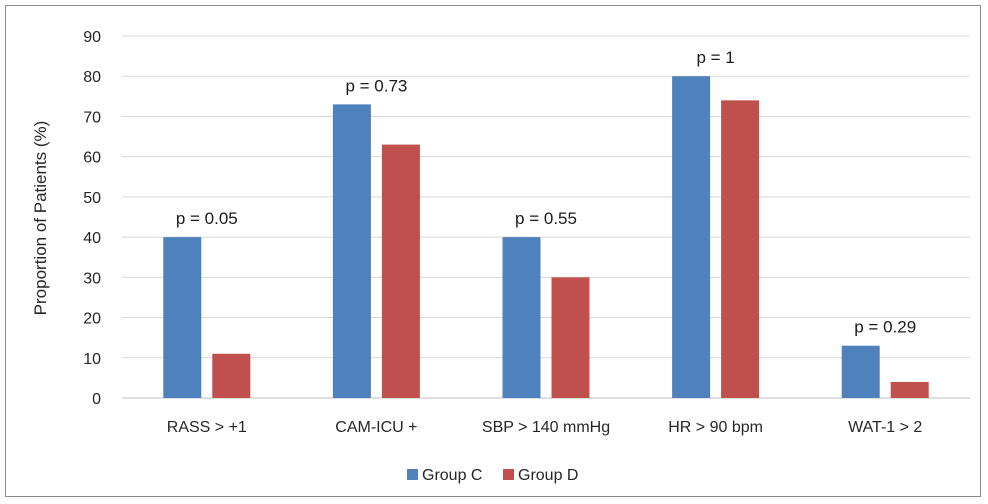  What do you see at coordinates (92, 198) in the screenshot?
I see `y-tick-label: 50` at bounding box center [92, 198].